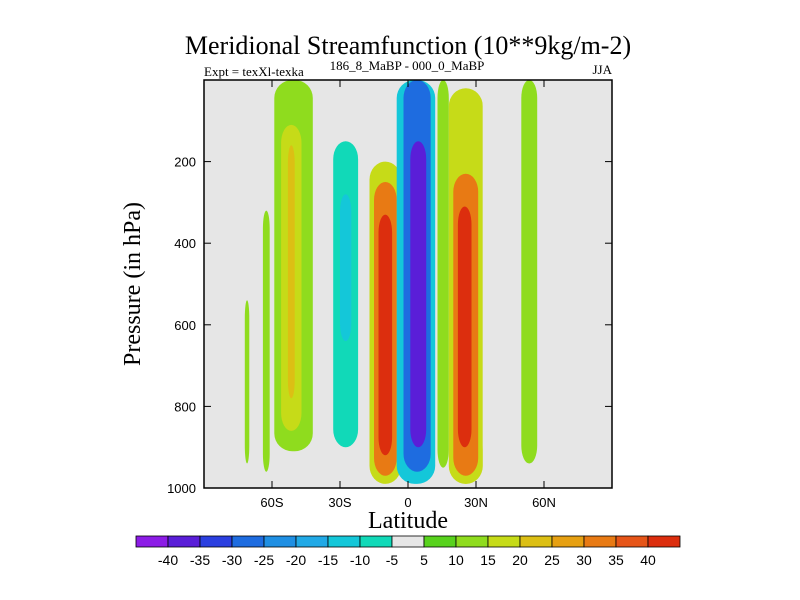 This screenshot has height=600, width=800. What do you see at coordinates (408, 45) in the screenshot?
I see `chart-title: Meridional Streamfunction (10**9kg/m-2)` at bounding box center [408, 45].